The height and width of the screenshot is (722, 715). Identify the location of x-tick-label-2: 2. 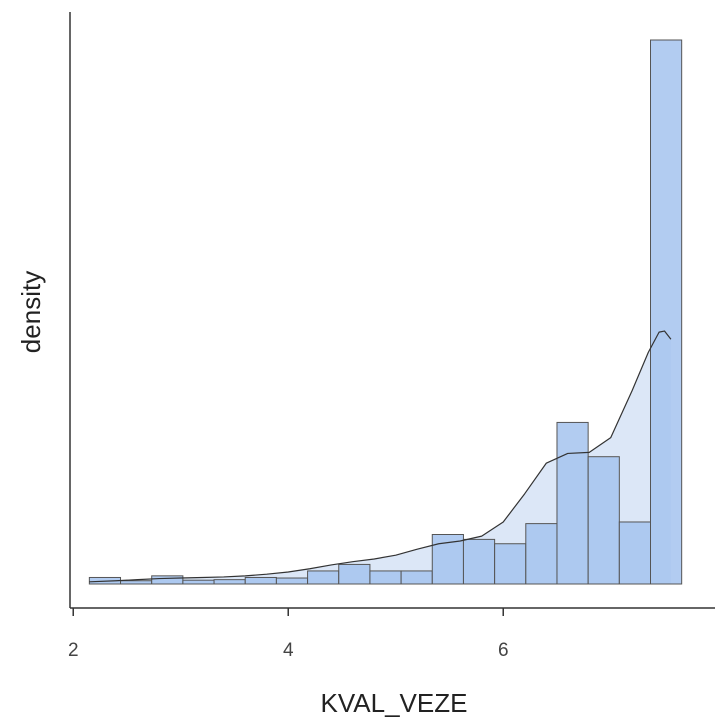
(73, 650).